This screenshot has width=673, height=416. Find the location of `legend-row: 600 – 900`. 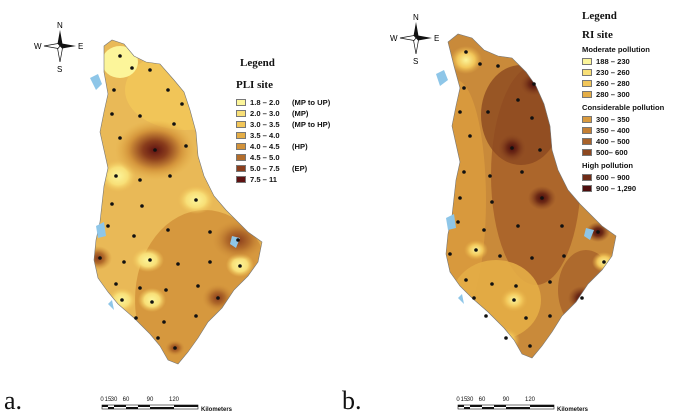

legend-row: 600 – 900 is located at coordinates (626, 177).